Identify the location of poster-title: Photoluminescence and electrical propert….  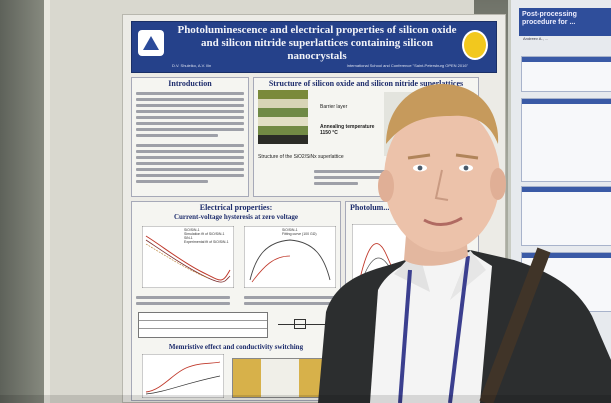
(317, 43).